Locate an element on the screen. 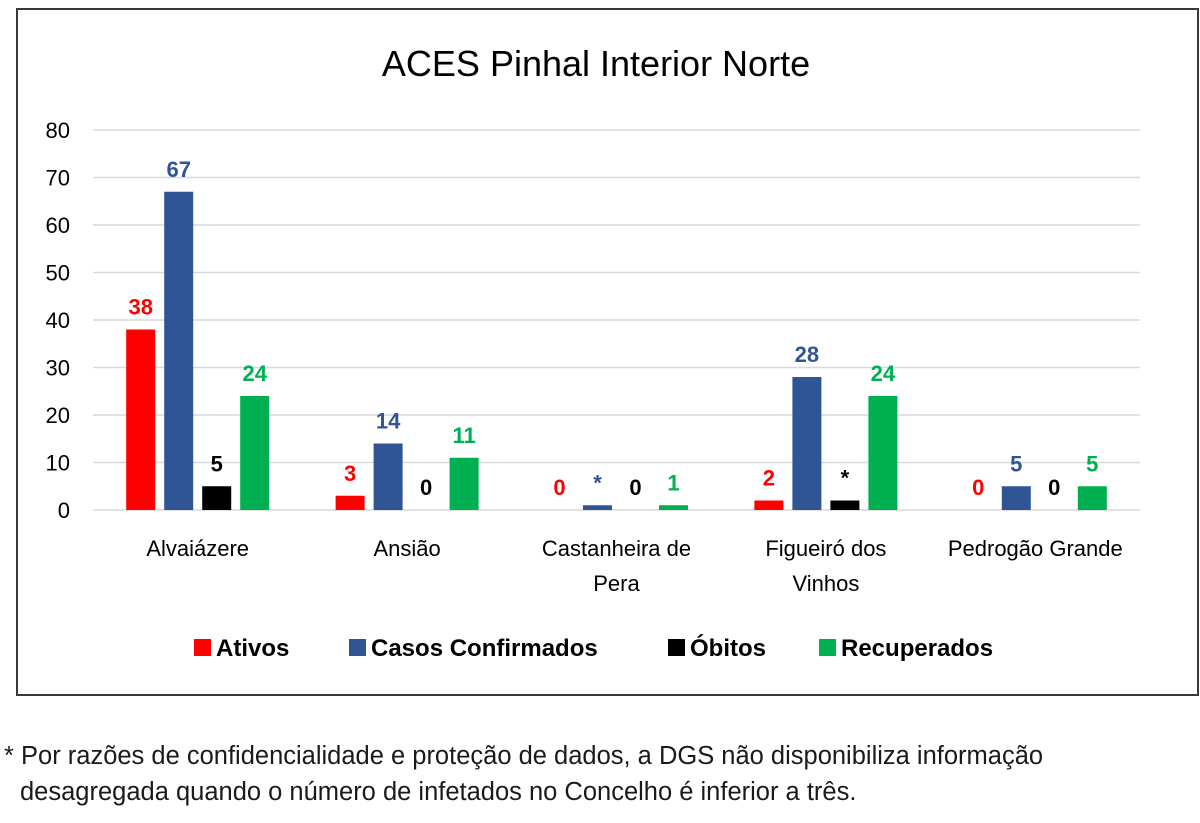 This screenshot has height=823, width=1200. y-tick-label: 30 is located at coordinates (58, 368).